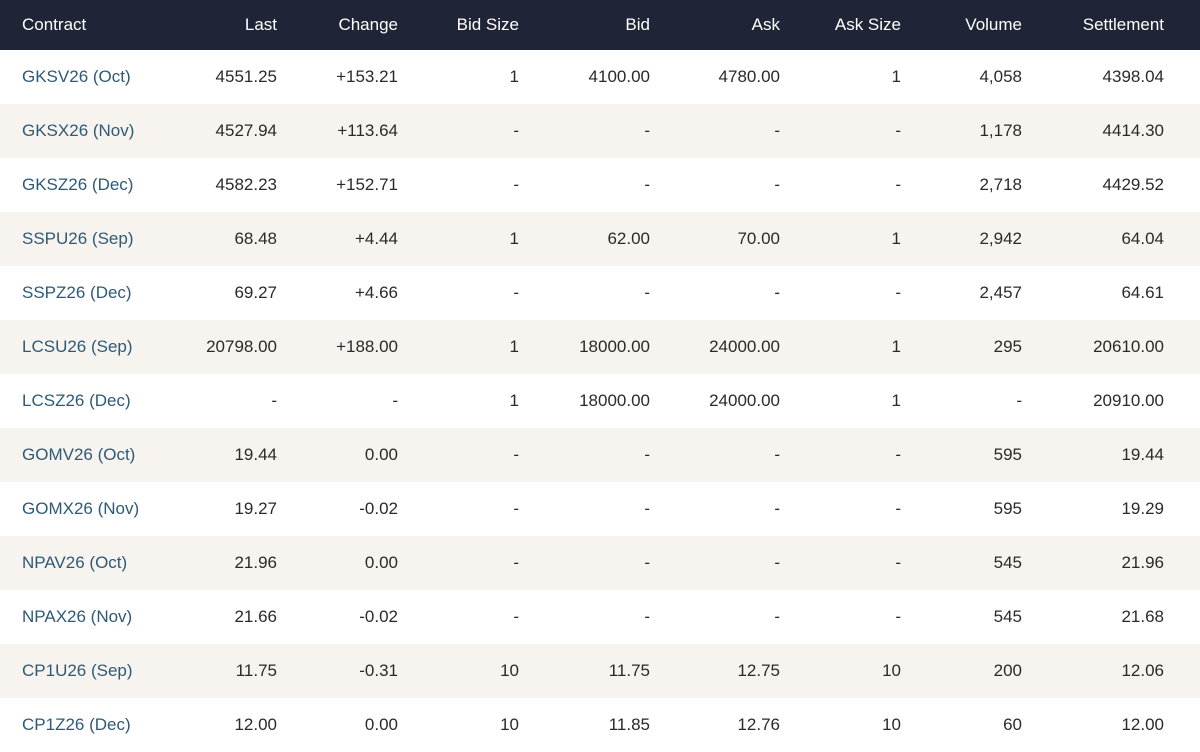  What do you see at coordinates (226, 725) in the screenshot?
I see `cell-last: 12.00` at bounding box center [226, 725].